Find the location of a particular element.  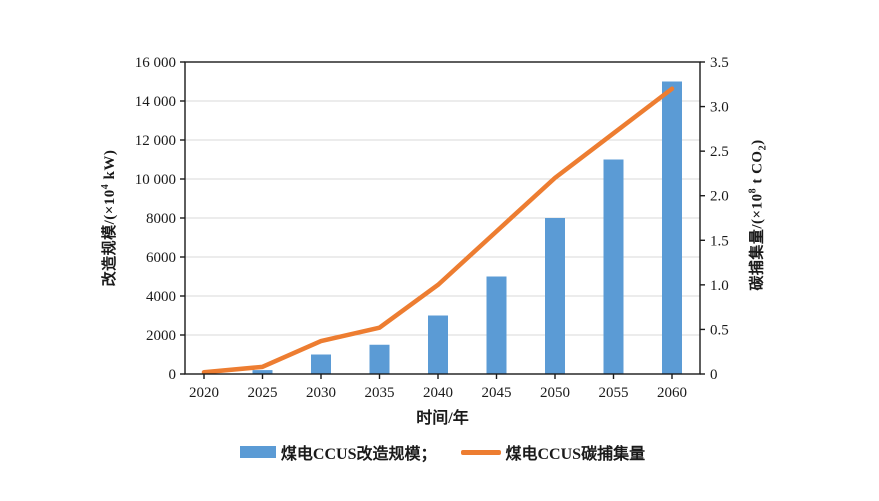

right-axis-tick-label: 3.0 is located at coordinates (719, 108).